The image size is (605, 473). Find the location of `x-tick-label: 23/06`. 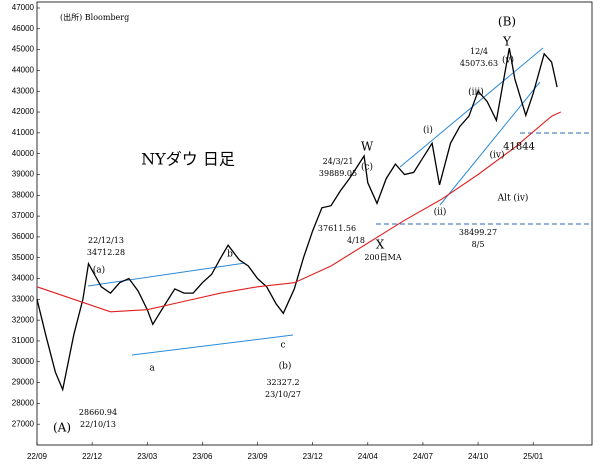

x-tick-label: 23/06 is located at coordinates (202, 456).